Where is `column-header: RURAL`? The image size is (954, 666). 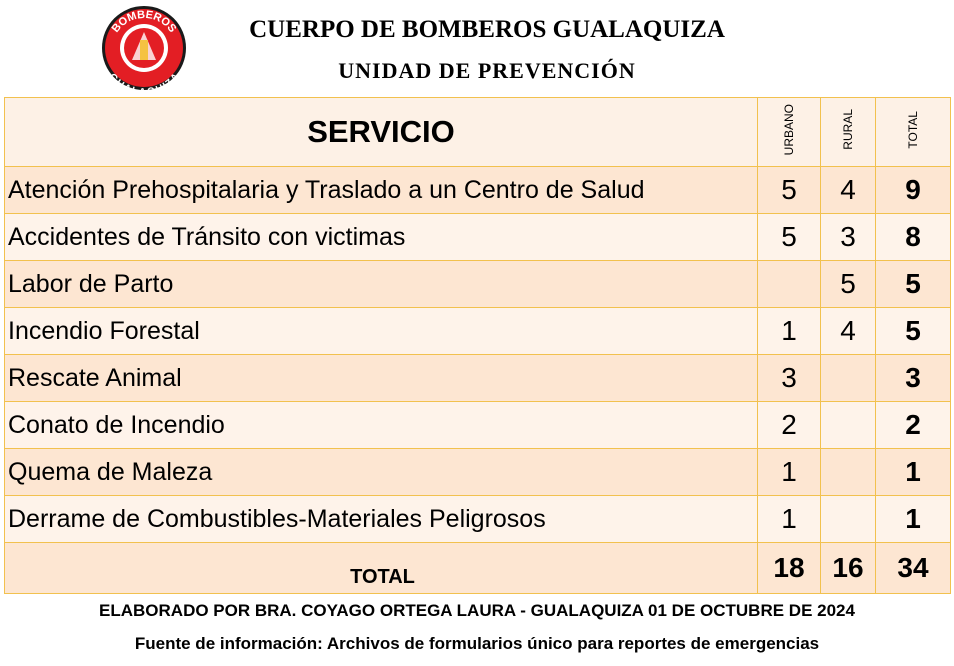 column-header: RURAL is located at coordinates (848, 132).